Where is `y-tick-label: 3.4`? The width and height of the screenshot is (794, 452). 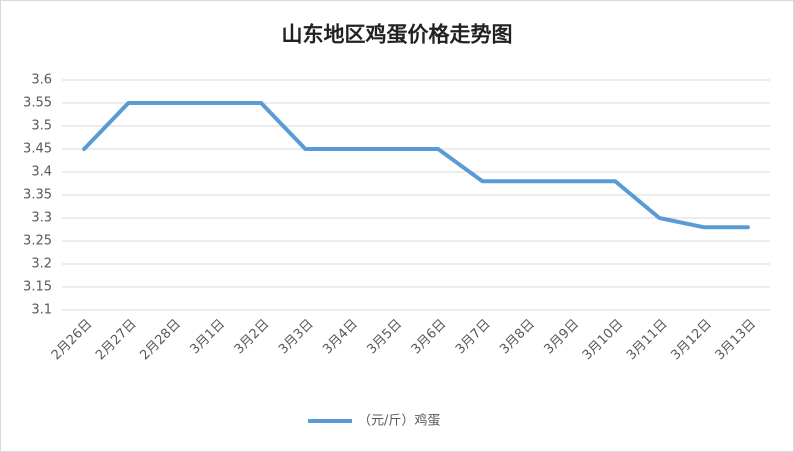 y-tick-label: 3.4 is located at coordinates (41, 172).